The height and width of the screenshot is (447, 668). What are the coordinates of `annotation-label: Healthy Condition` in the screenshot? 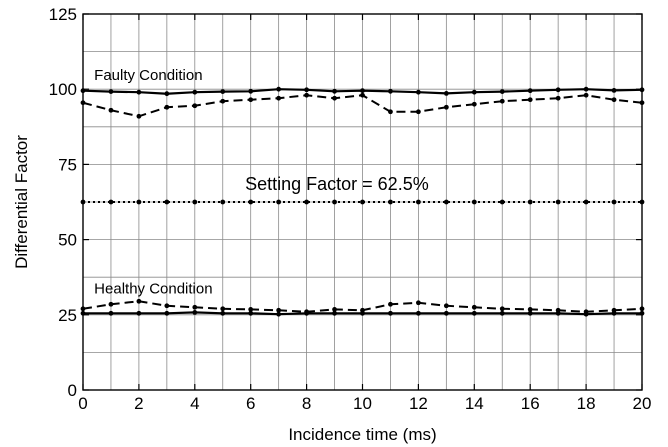 It's located at (153, 289).